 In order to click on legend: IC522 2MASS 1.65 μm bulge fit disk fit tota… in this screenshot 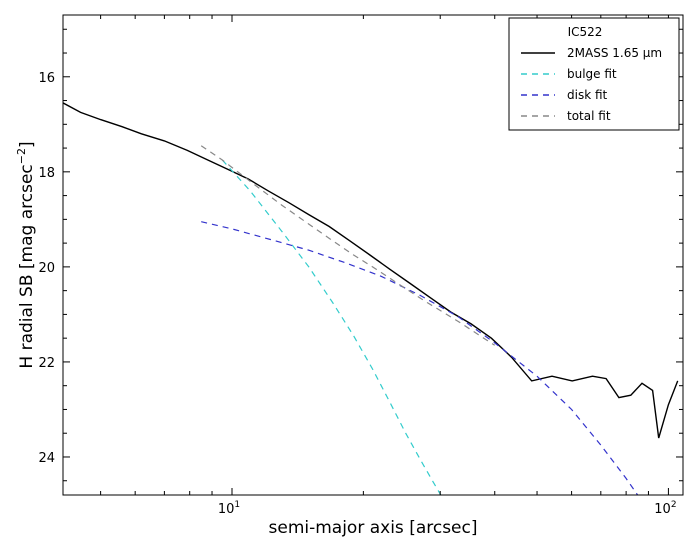, I will do `click(594, 74)`.